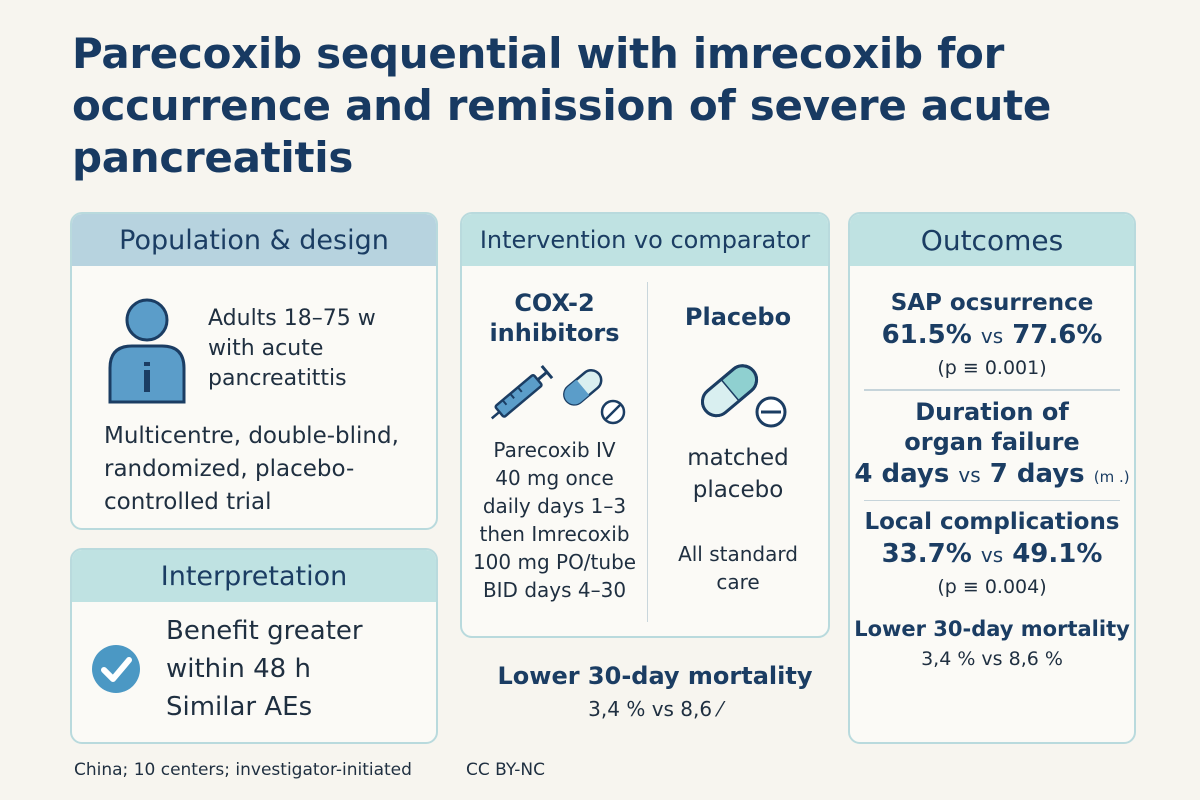 The height and width of the screenshot is (800, 1200). I want to click on organ-failure-intervention-value: 4 days, so click(902, 473).